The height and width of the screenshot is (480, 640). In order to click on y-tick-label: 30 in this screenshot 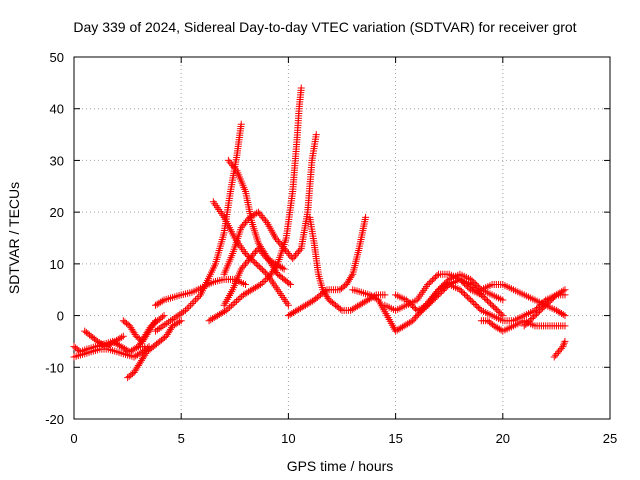, I will do `click(57, 160)`.